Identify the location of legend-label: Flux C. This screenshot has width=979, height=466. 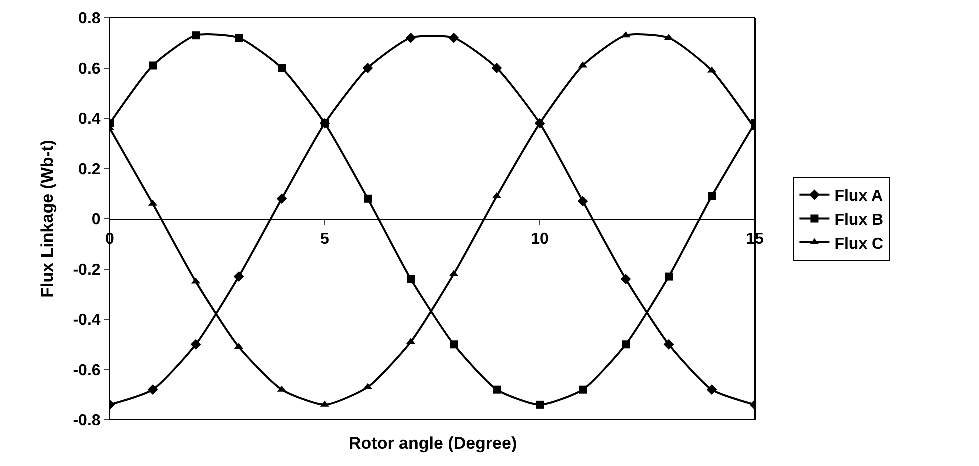
(859, 244).